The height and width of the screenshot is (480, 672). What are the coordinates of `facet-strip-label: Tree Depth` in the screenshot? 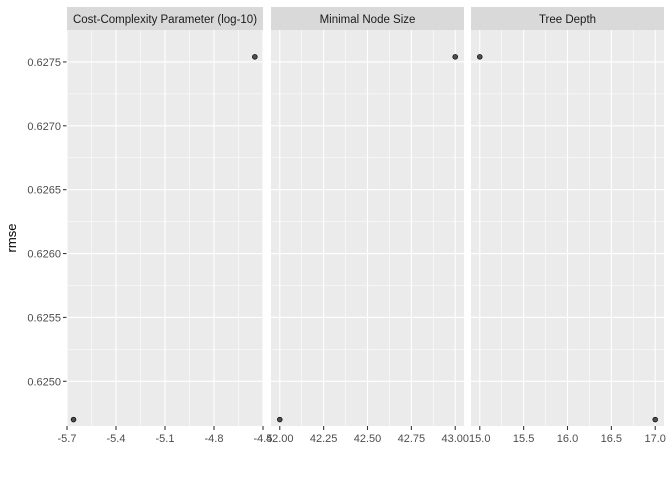 It's located at (567, 20).